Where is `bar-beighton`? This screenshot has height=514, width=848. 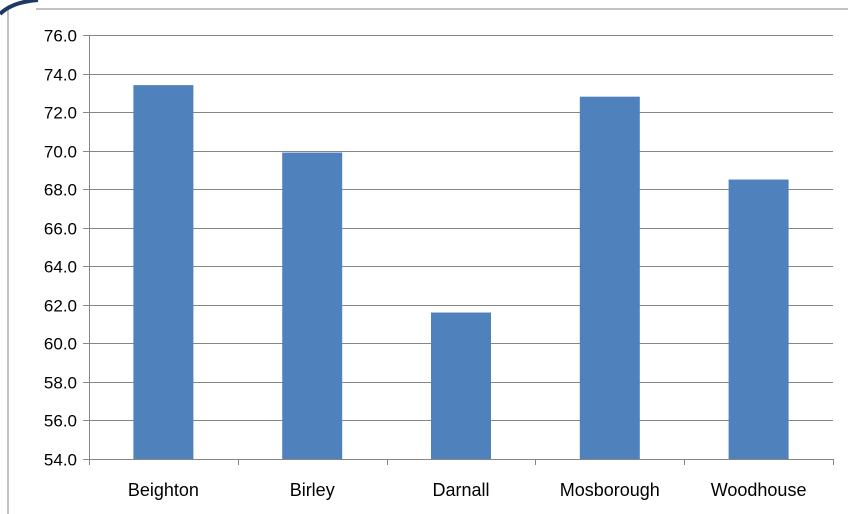 bar-beighton is located at coordinates (163, 272).